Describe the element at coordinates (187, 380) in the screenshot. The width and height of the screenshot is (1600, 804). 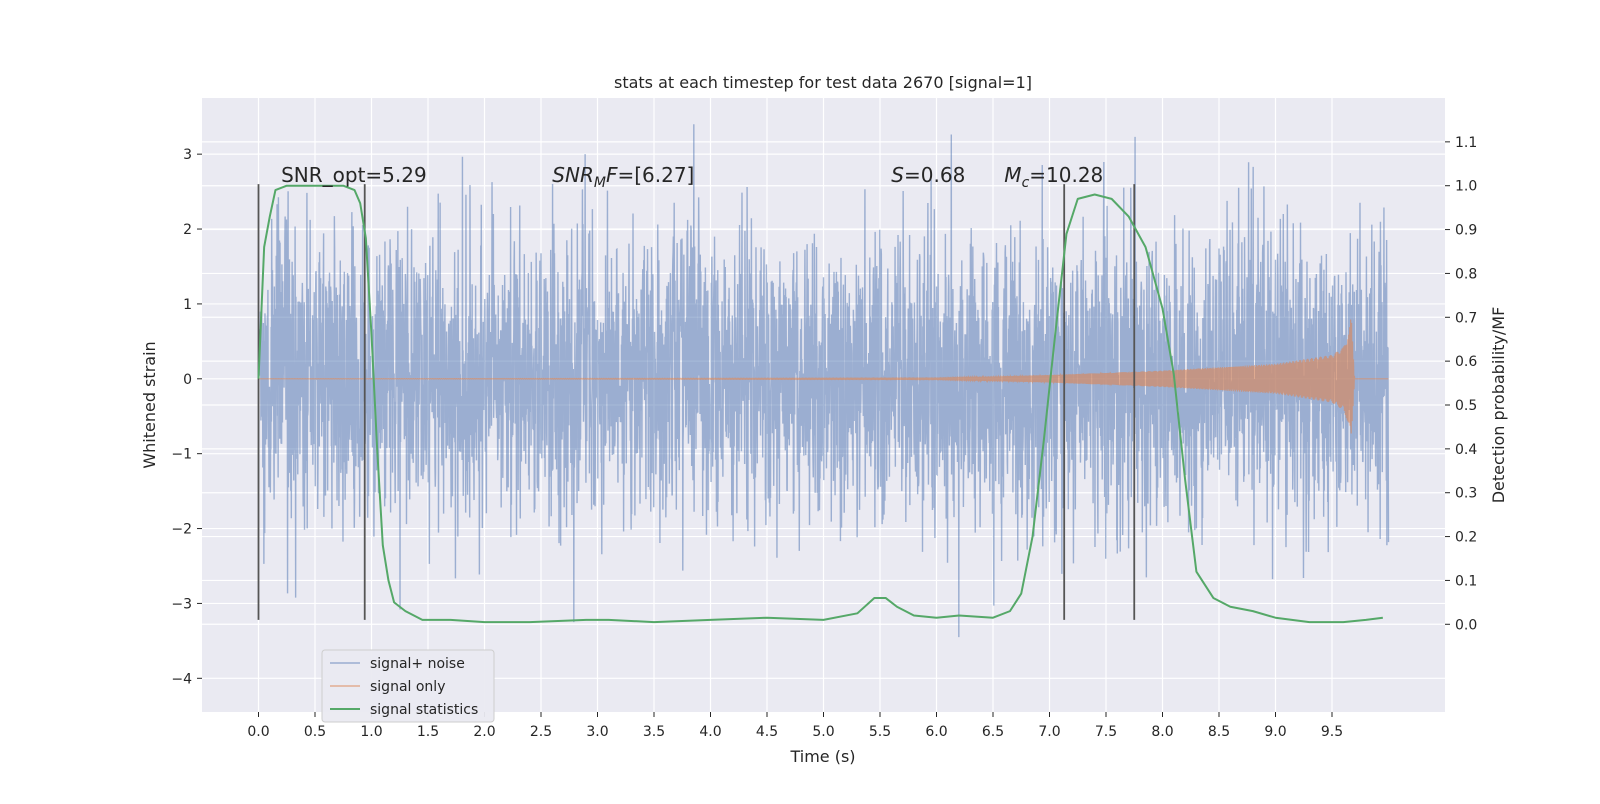
I see `y-tick-label: 0` at that location.